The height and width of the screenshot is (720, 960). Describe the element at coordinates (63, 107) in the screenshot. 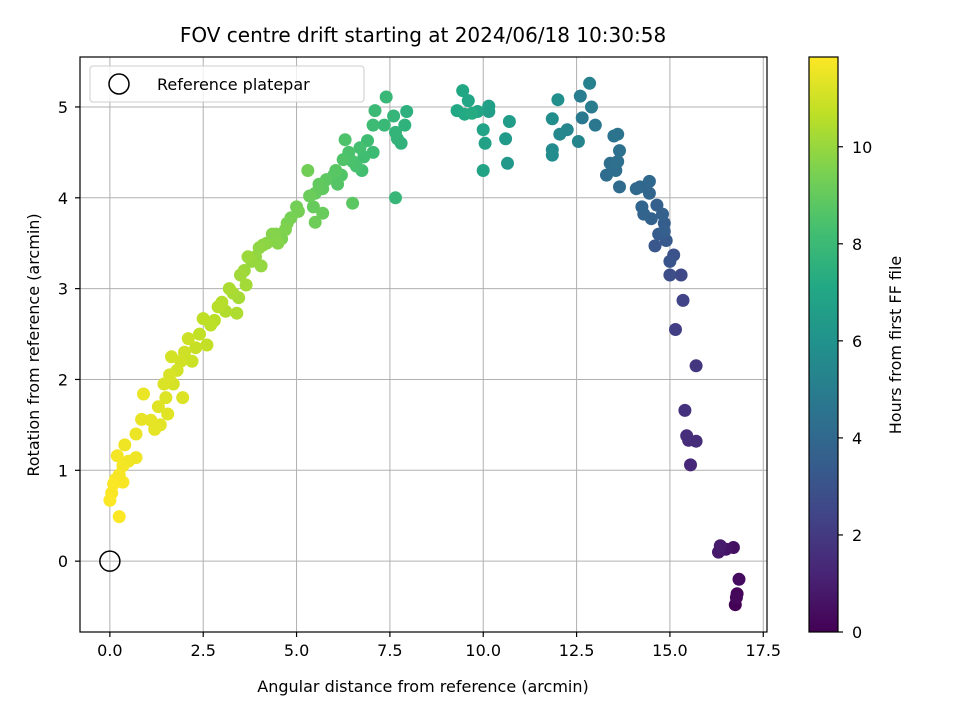

I see `y-tick-label: 5` at that location.